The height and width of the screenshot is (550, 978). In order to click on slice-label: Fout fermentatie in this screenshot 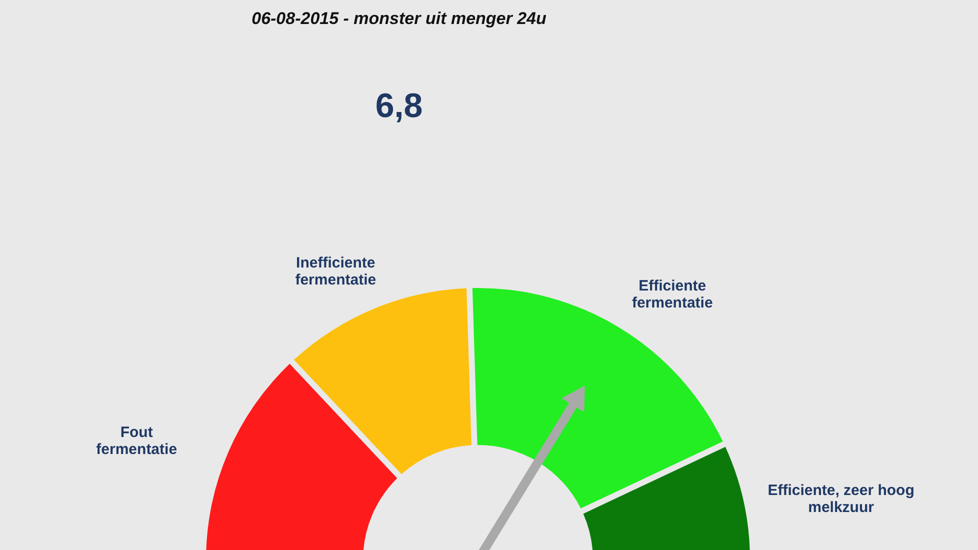, I will do `click(137, 441)`.